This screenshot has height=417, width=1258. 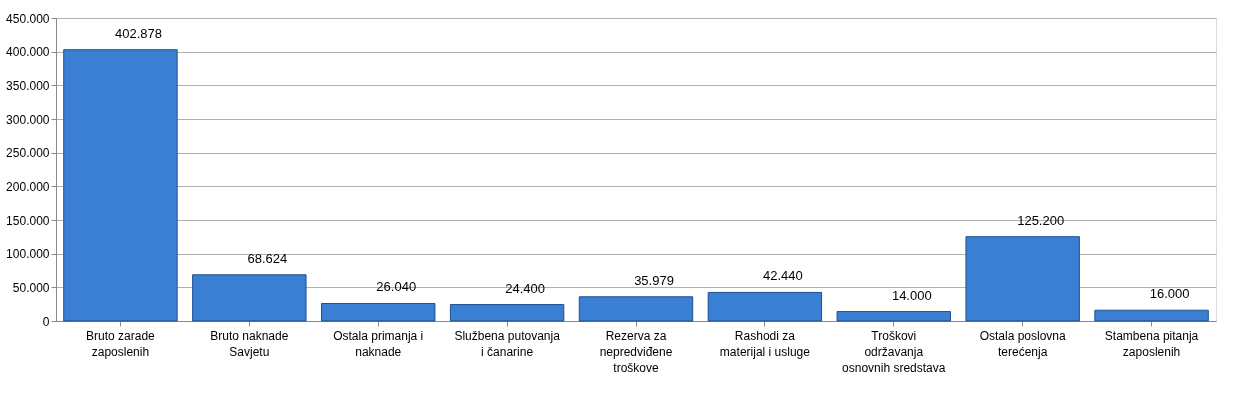 What do you see at coordinates (894, 352) in the screenshot?
I see `x-tick-label: Troškovi održavanja osnovnih sredstava` at bounding box center [894, 352].